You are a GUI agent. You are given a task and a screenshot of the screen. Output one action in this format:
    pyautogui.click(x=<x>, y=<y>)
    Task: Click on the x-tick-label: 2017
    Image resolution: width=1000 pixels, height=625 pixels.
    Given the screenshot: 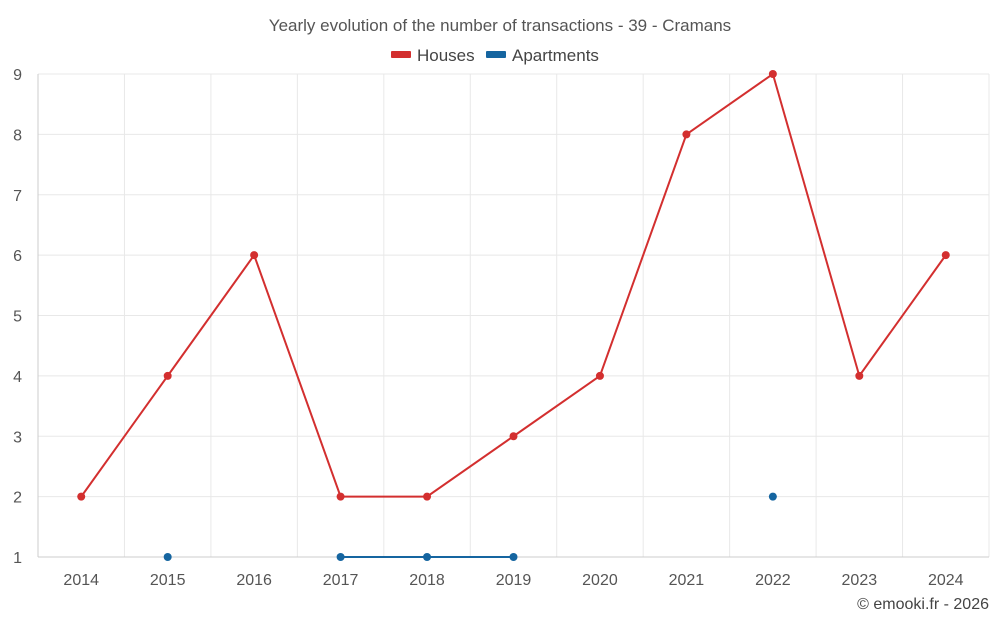 What is the action you would take?
    pyautogui.click(x=341, y=580)
    